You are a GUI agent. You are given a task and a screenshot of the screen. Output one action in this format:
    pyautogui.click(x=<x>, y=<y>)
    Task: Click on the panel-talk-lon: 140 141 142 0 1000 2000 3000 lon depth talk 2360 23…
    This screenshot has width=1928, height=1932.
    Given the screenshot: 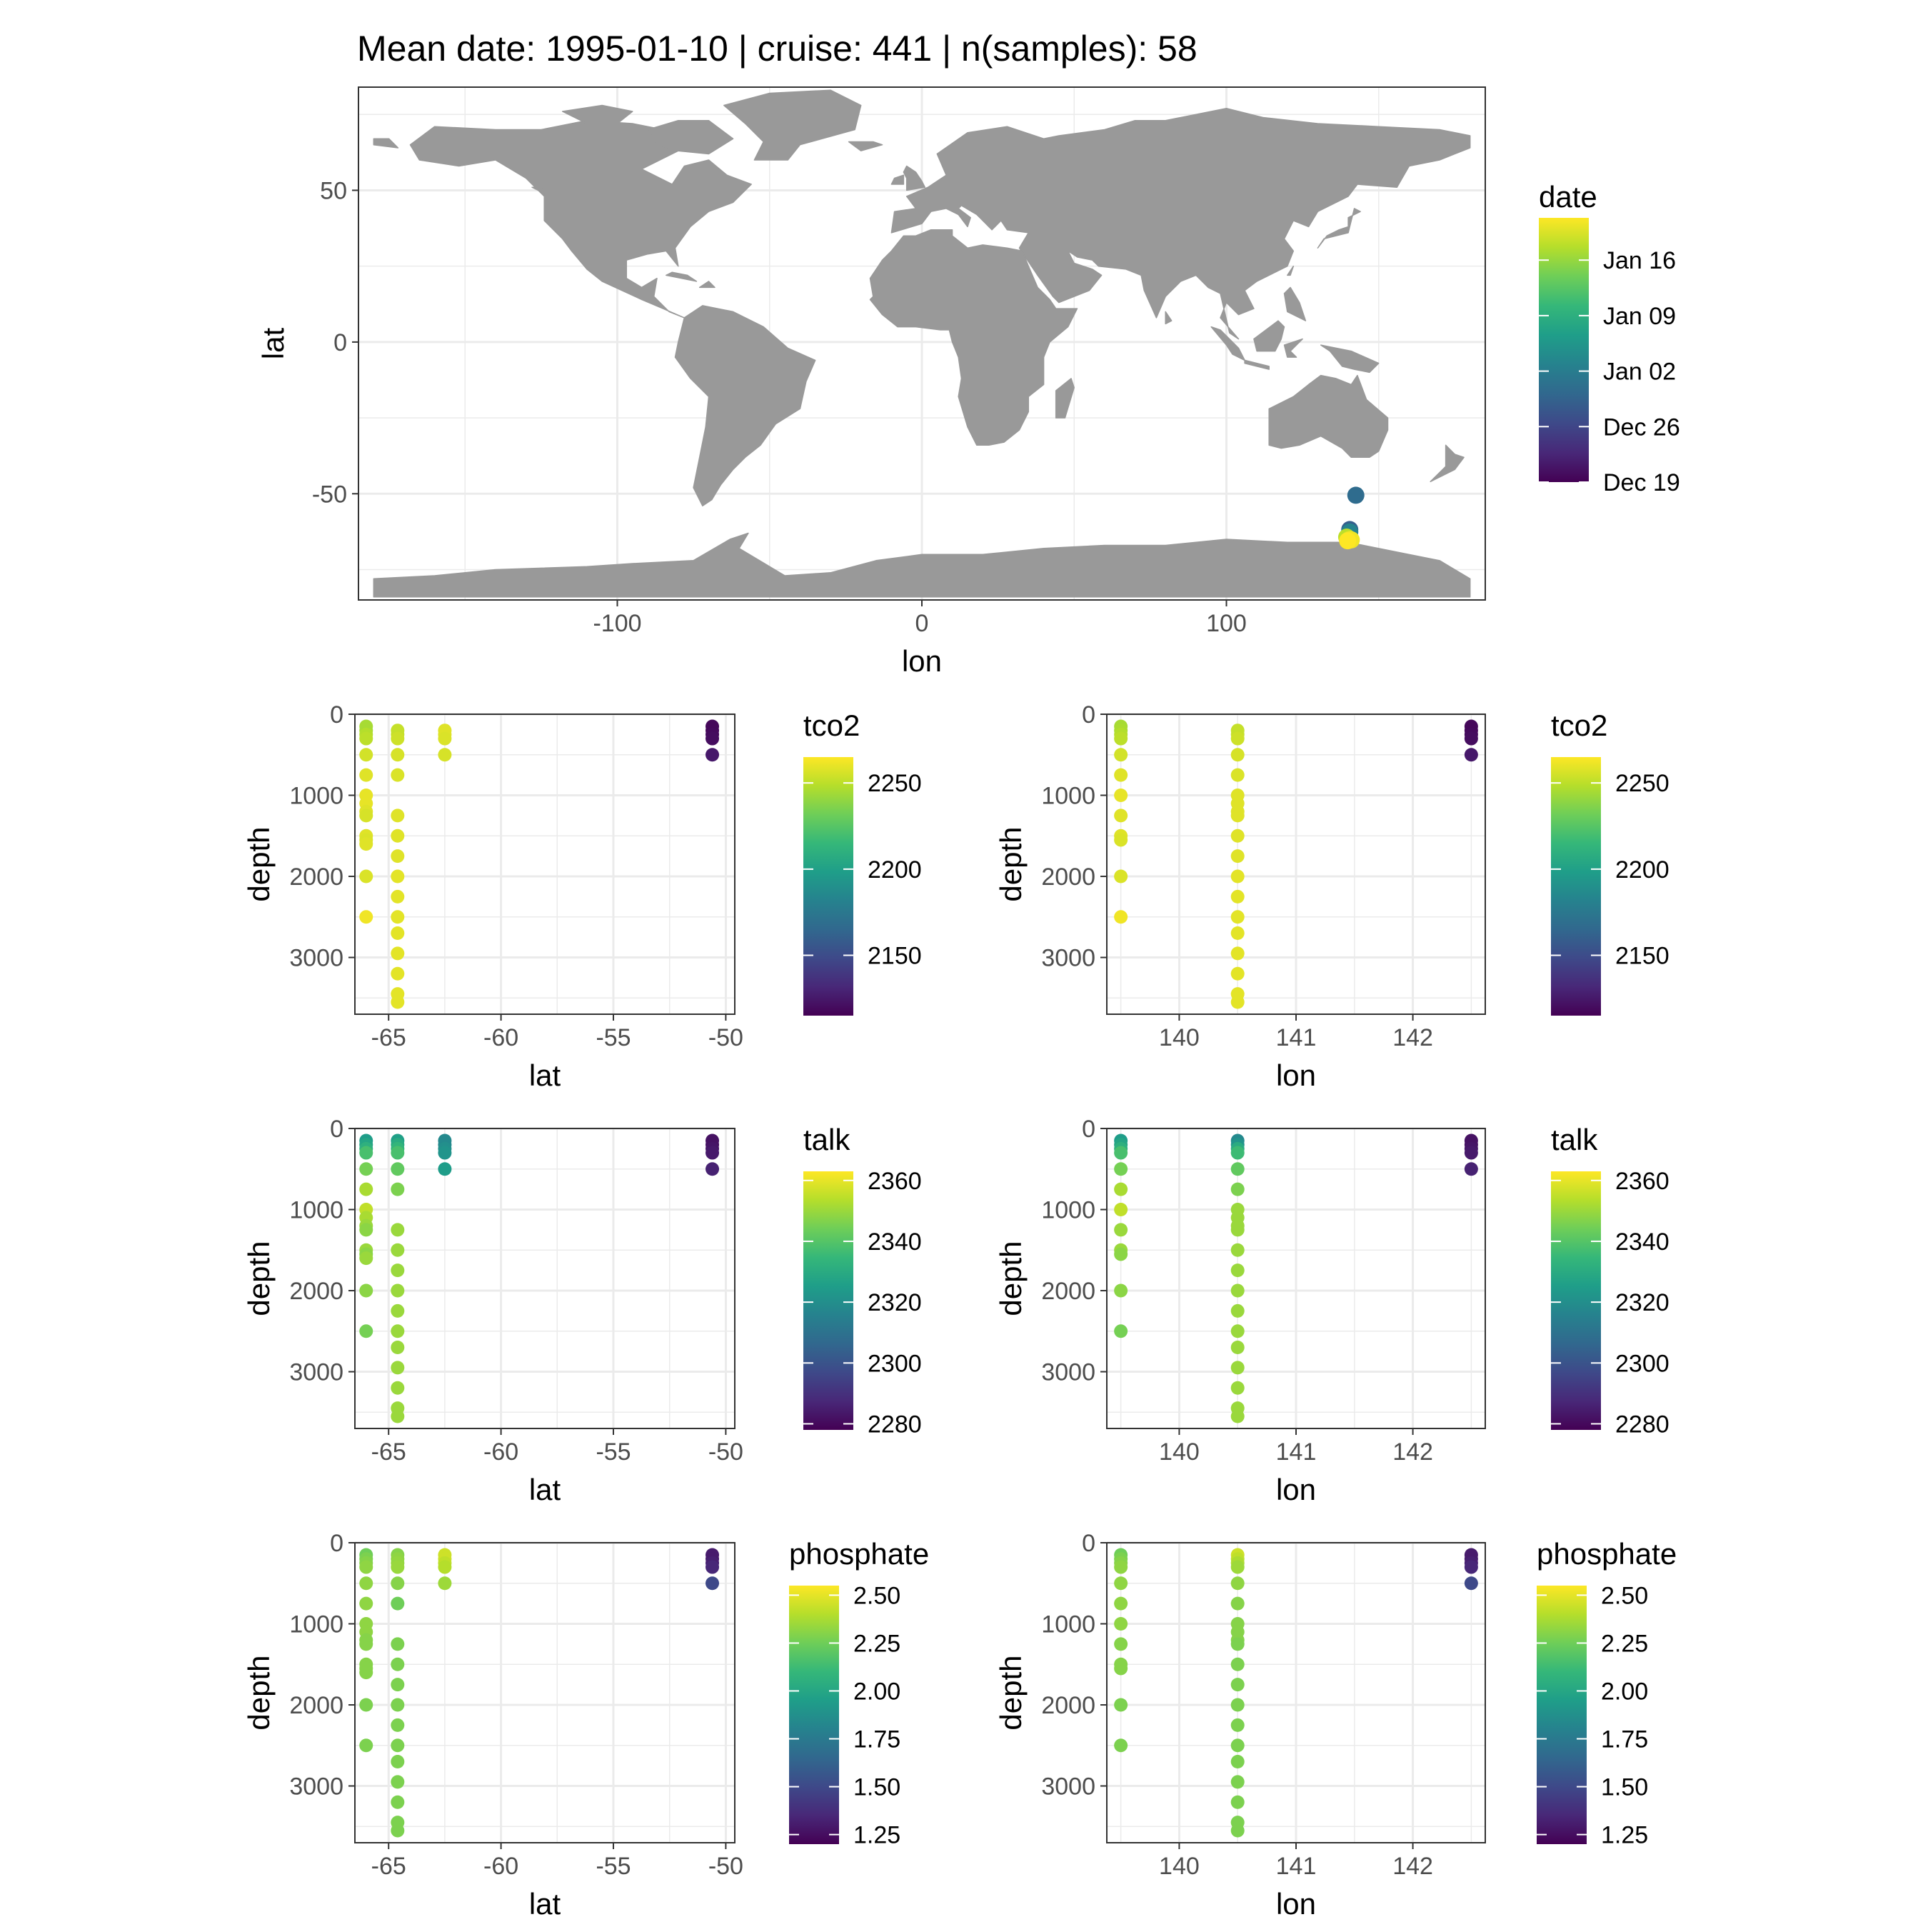 What is the action you would take?
    pyautogui.click(x=1332, y=1311)
    